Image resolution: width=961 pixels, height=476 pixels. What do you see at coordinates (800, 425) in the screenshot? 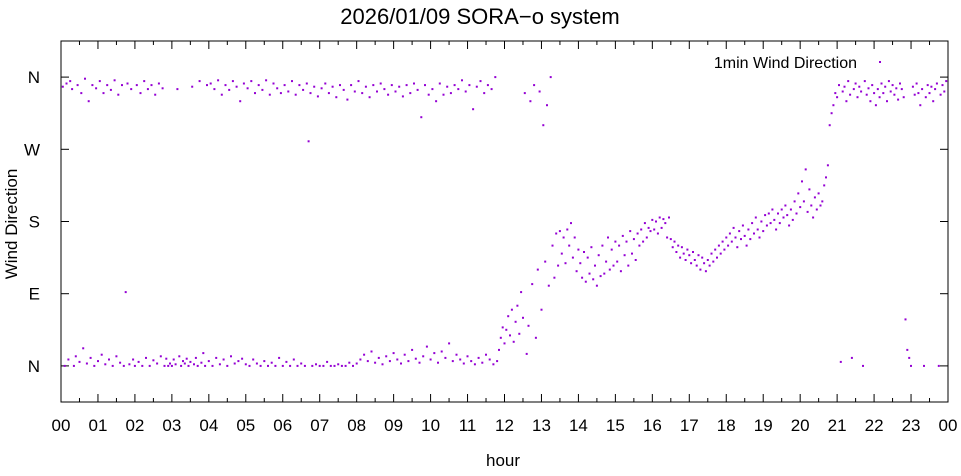
I see `x-tick-label: 20` at bounding box center [800, 425].